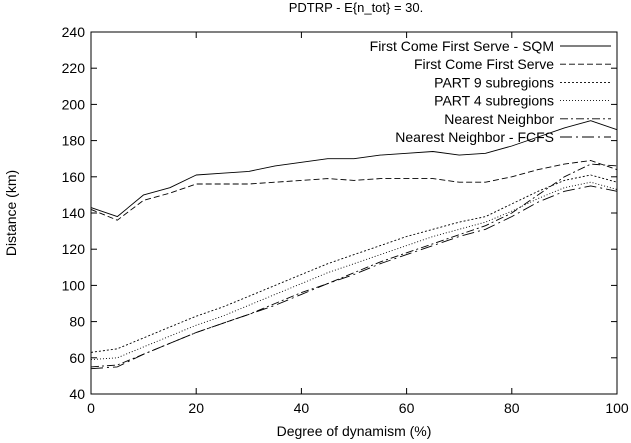 This screenshot has height=443, width=631. Describe the element at coordinates (74, 285) in the screenshot. I see `y-tick-label: 100` at that location.